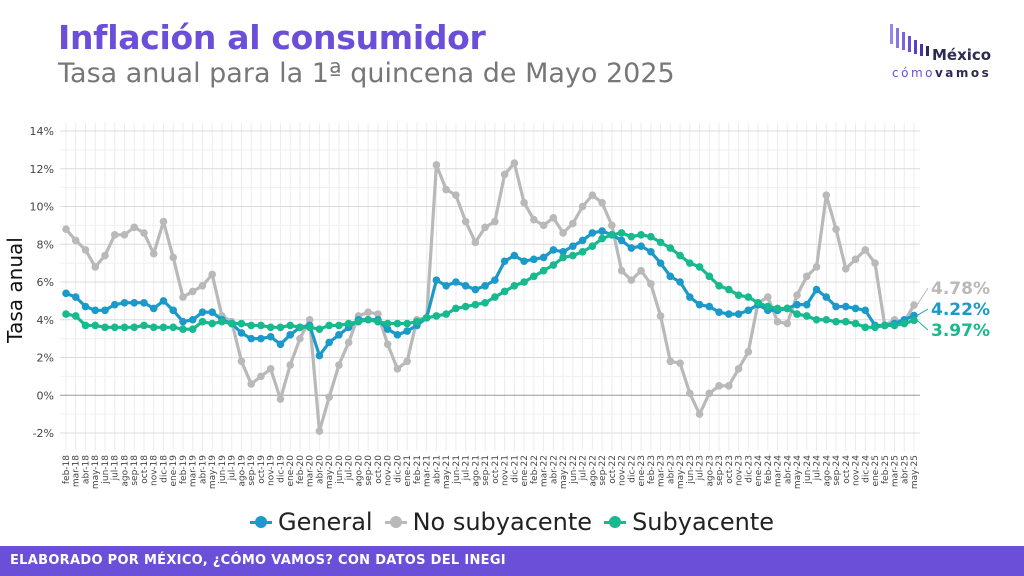 The height and width of the screenshot is (576, 1024). What do you see at coordinates (710, 471) in the screenshot?
I see `x-tick-label: ago-23` at bounding box center [710, 471].